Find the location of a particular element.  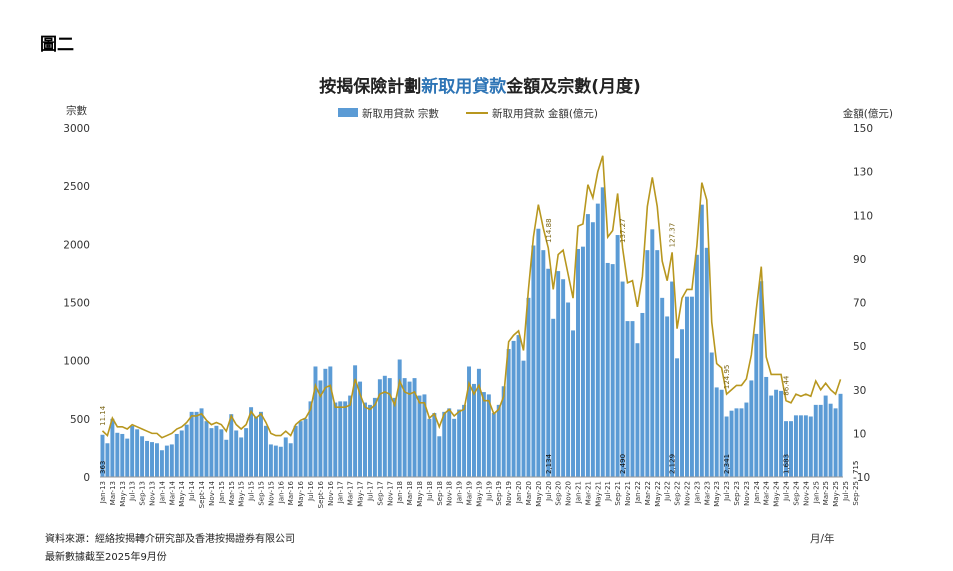

left-tick-label: 2000 is located at coordinates (76, 245).